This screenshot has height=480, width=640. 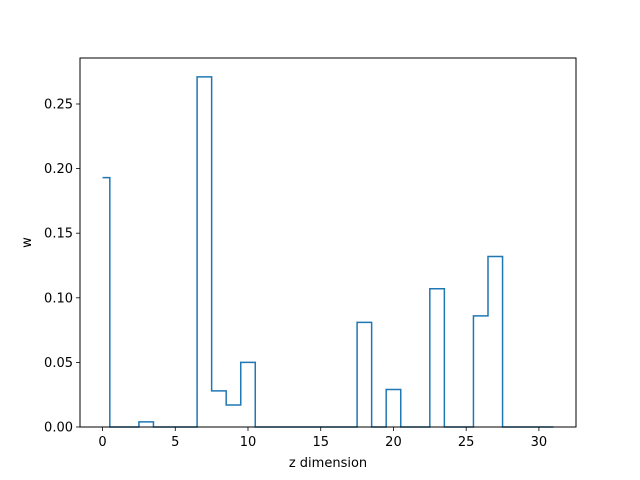 What do you see at coordinates (58, 428) in the screenshot?
I see `y-tick-label: 0.00` at bounding box center [58, 428].